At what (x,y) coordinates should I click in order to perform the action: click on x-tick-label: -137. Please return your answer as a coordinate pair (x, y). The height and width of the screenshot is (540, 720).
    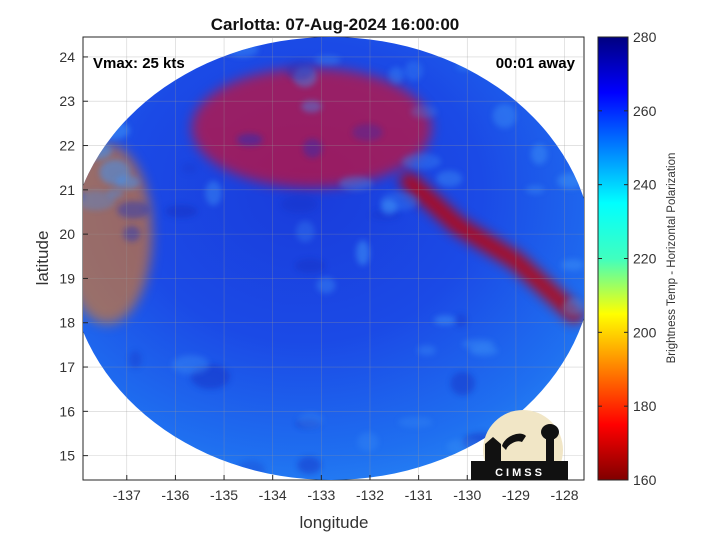
    Looking at the image, I should click on (127, 495).